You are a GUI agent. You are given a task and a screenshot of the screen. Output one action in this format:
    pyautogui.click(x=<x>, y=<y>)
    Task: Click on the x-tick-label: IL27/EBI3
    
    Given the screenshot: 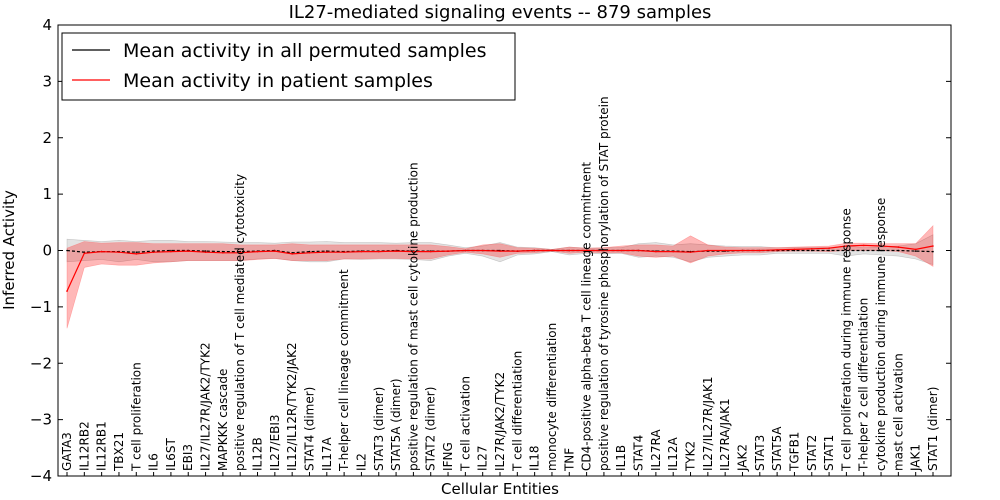 What is the action you would take?
    pyautogui.click(x=275, y=442)
    